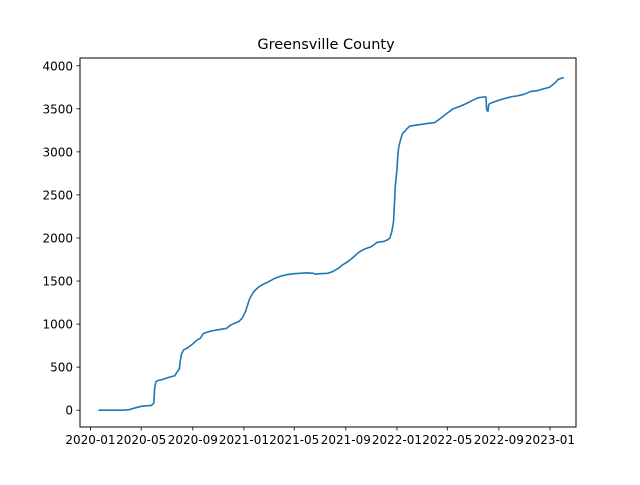 This screenshot has width=640, height=485. What do you see at coordinates (346, 440) in the screenshot?
I see `x-tick-label: 2021-09` at bounding box center [346, 440].